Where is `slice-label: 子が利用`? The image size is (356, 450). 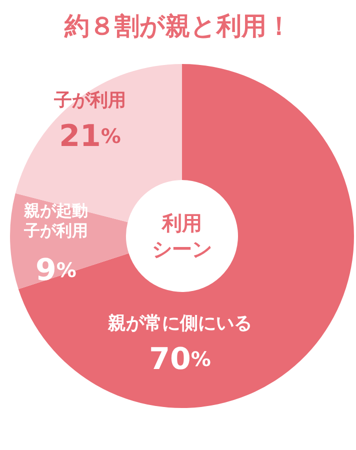
slice-label: 子が利用 is located at coordinates (89, 100).